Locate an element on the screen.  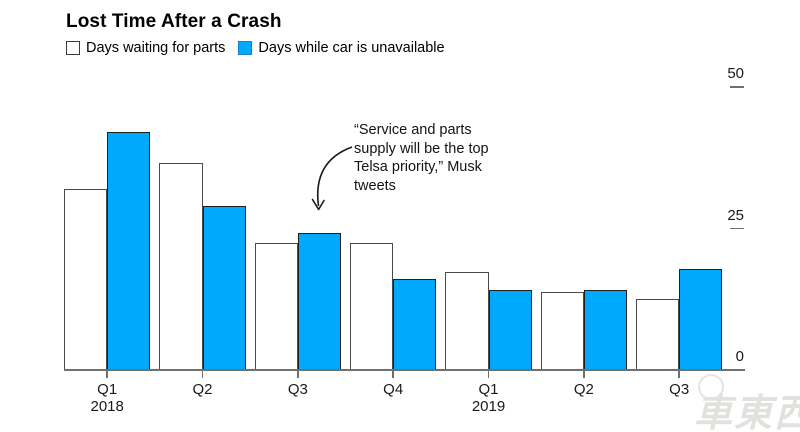
chart-title: Lost Time After a Crash is located at coordinates (174, 21).